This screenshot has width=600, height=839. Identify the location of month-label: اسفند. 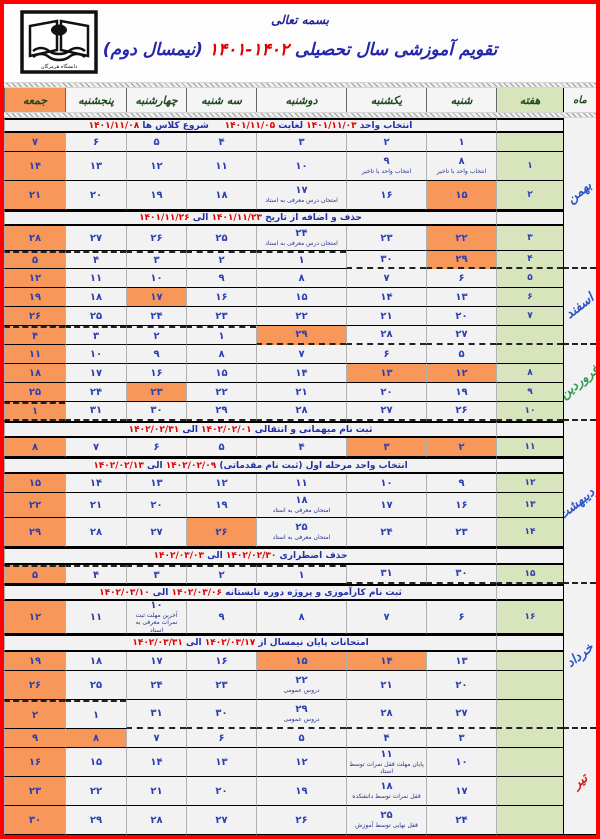
(579, 306).